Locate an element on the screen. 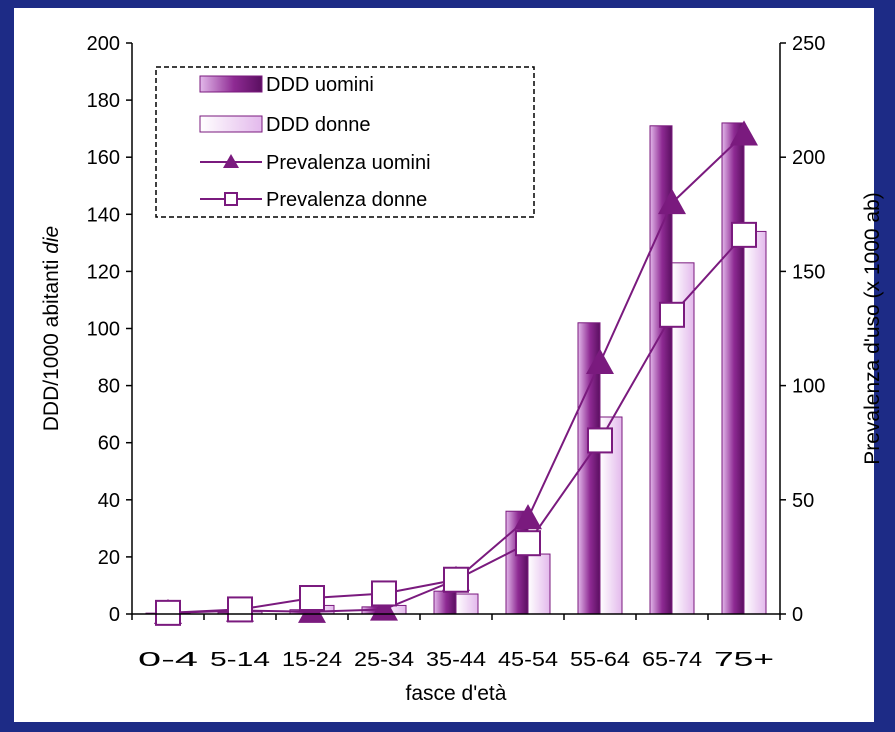 This screenshot has height=732, width=895. legend-swatch-women is located at coordinates (231, 124).